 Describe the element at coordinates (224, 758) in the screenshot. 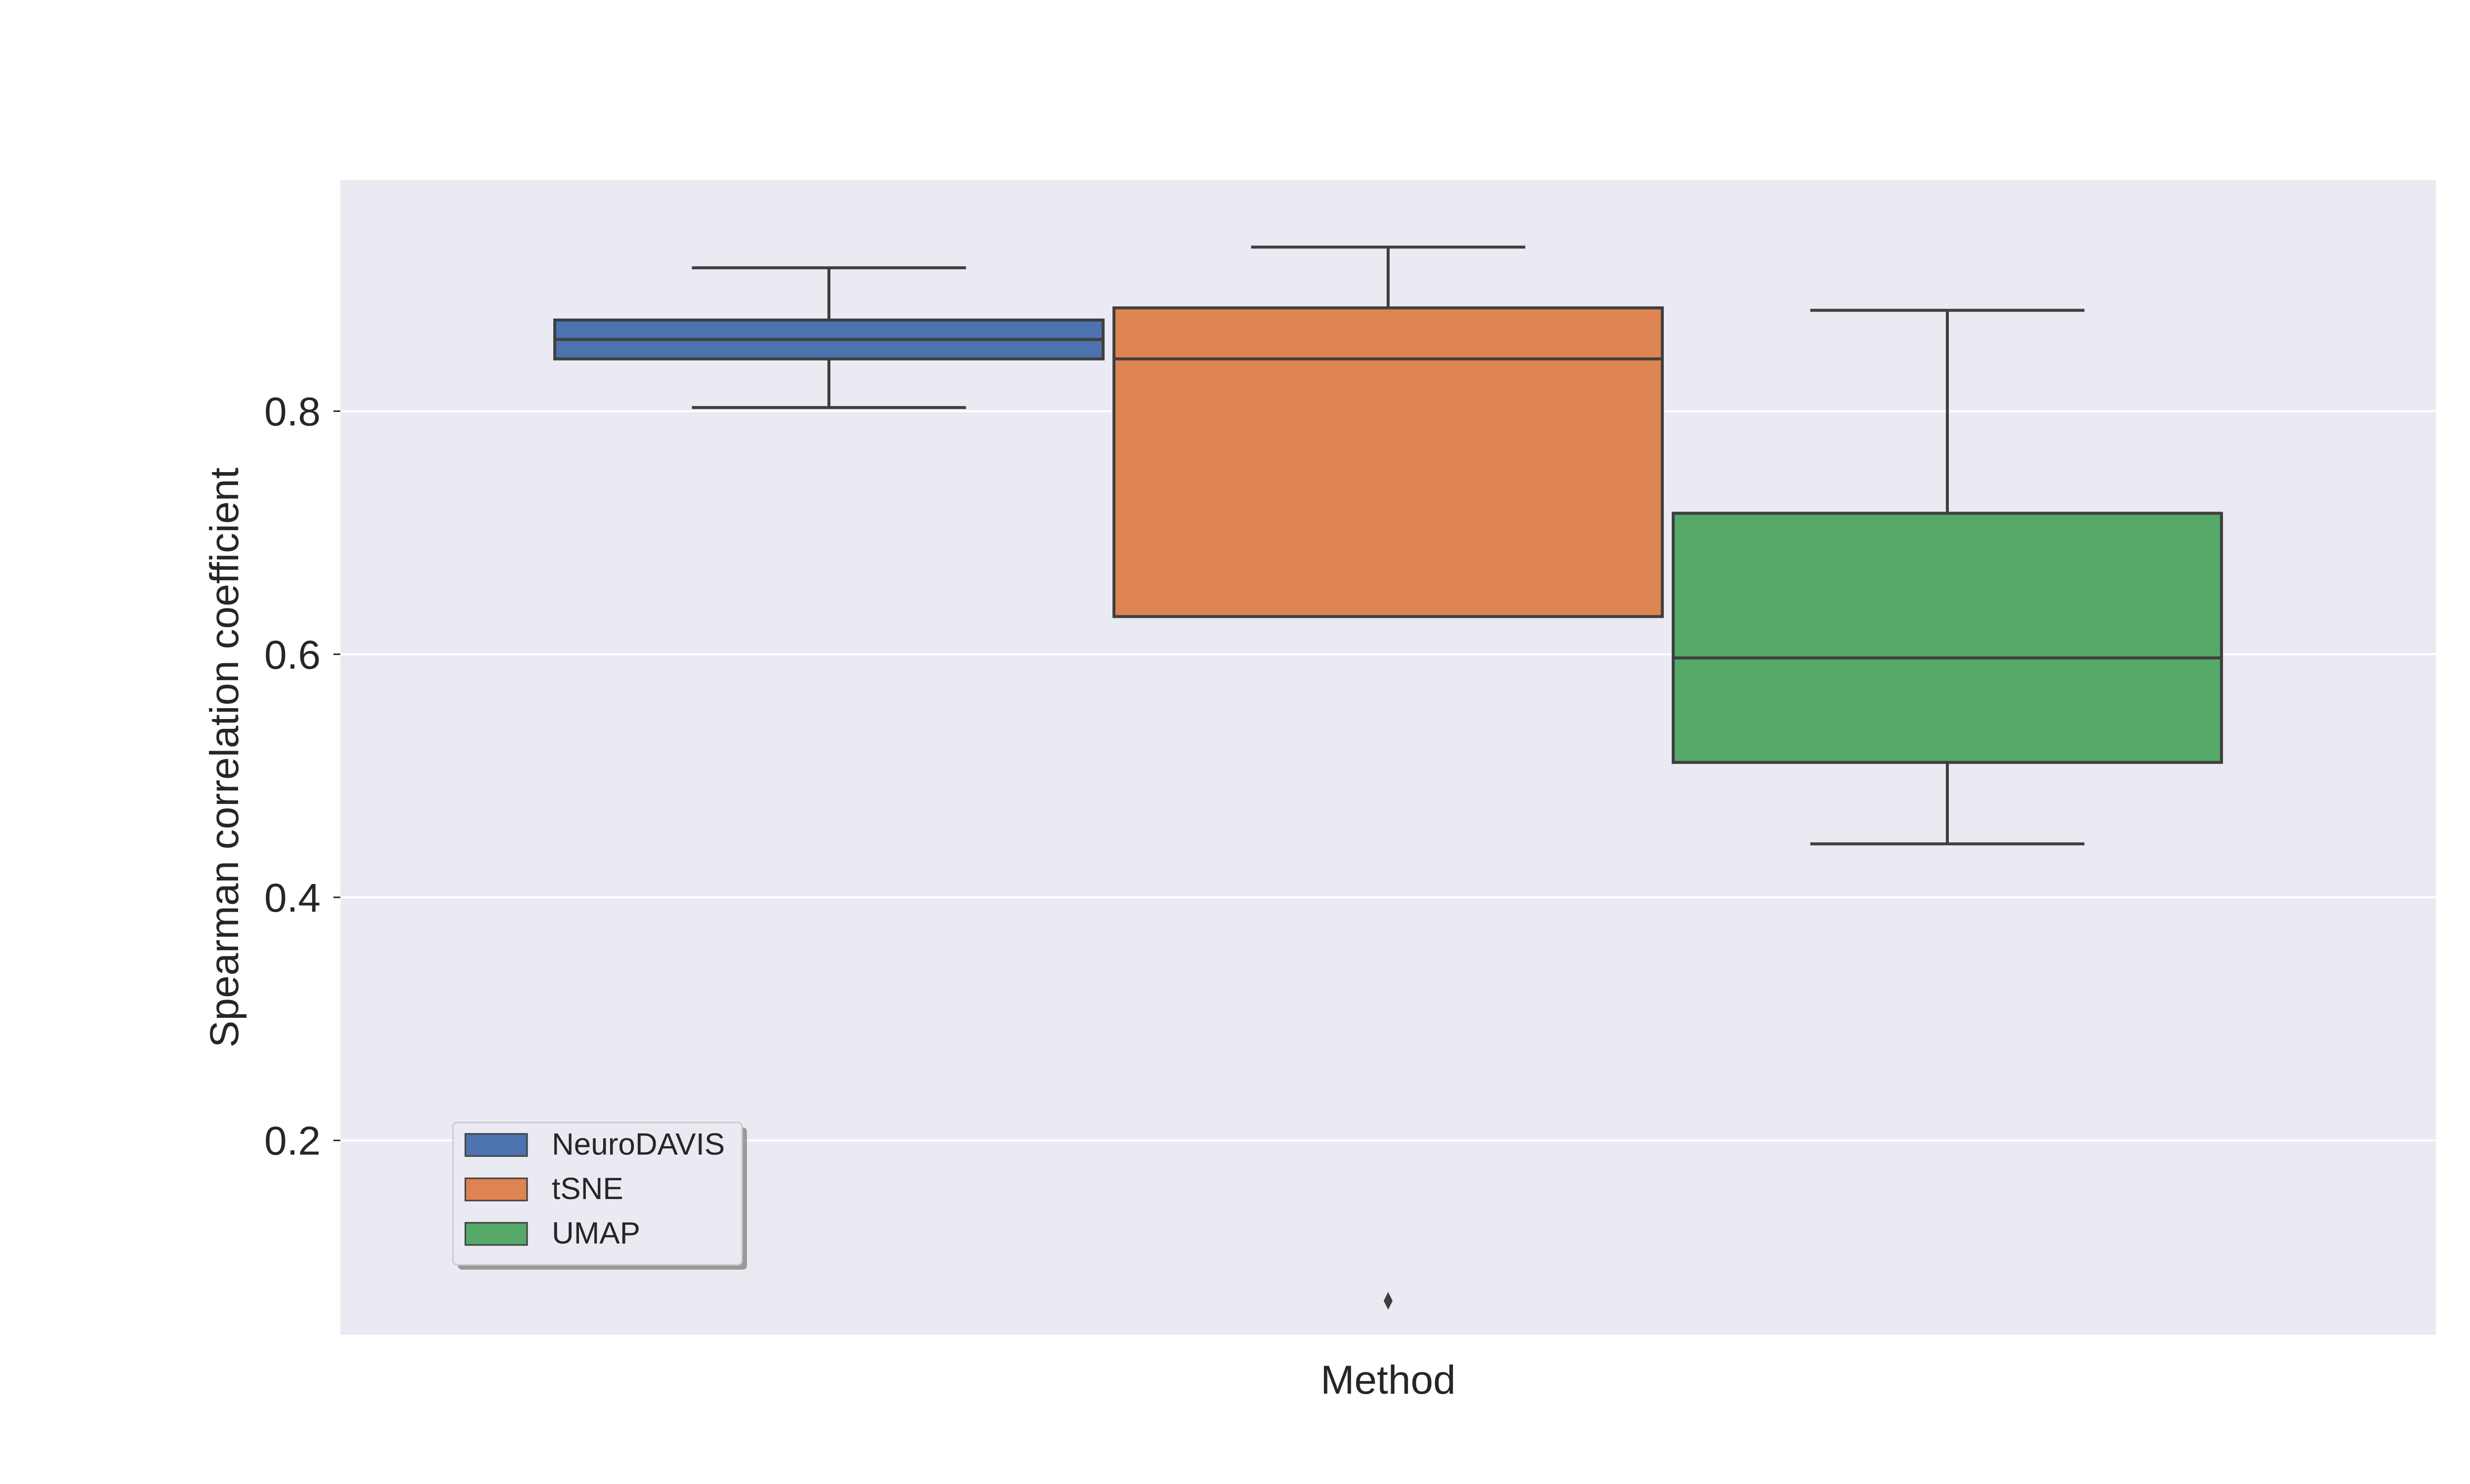

I see `y-axis-label: Spearman correlation coefficient` at that location.